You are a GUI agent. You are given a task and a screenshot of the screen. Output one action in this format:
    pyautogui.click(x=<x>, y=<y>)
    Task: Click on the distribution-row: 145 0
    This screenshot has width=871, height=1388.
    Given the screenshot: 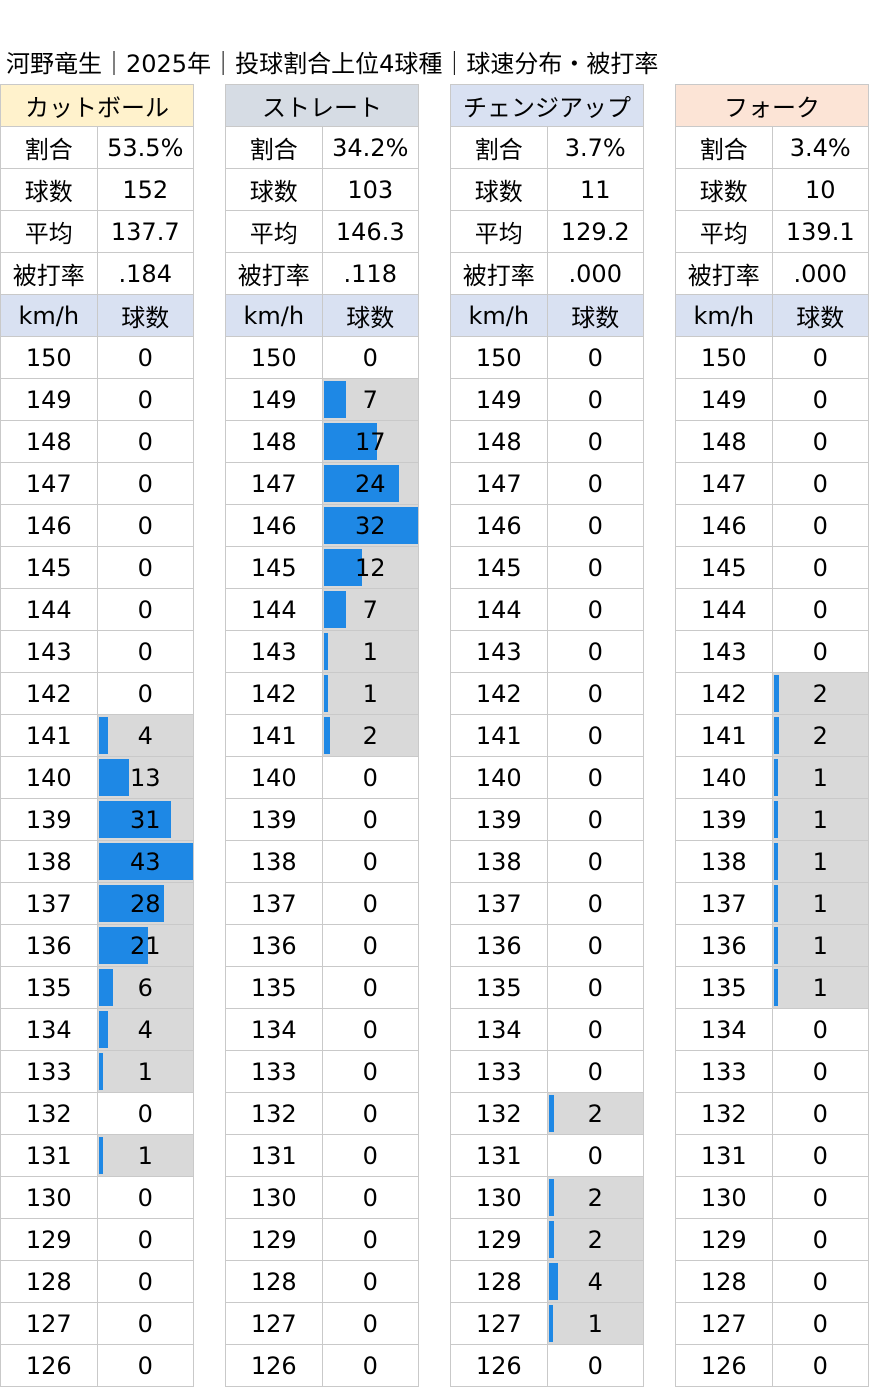 What is the action you would take?
    pyautogui.click(x=97, y=567)
    